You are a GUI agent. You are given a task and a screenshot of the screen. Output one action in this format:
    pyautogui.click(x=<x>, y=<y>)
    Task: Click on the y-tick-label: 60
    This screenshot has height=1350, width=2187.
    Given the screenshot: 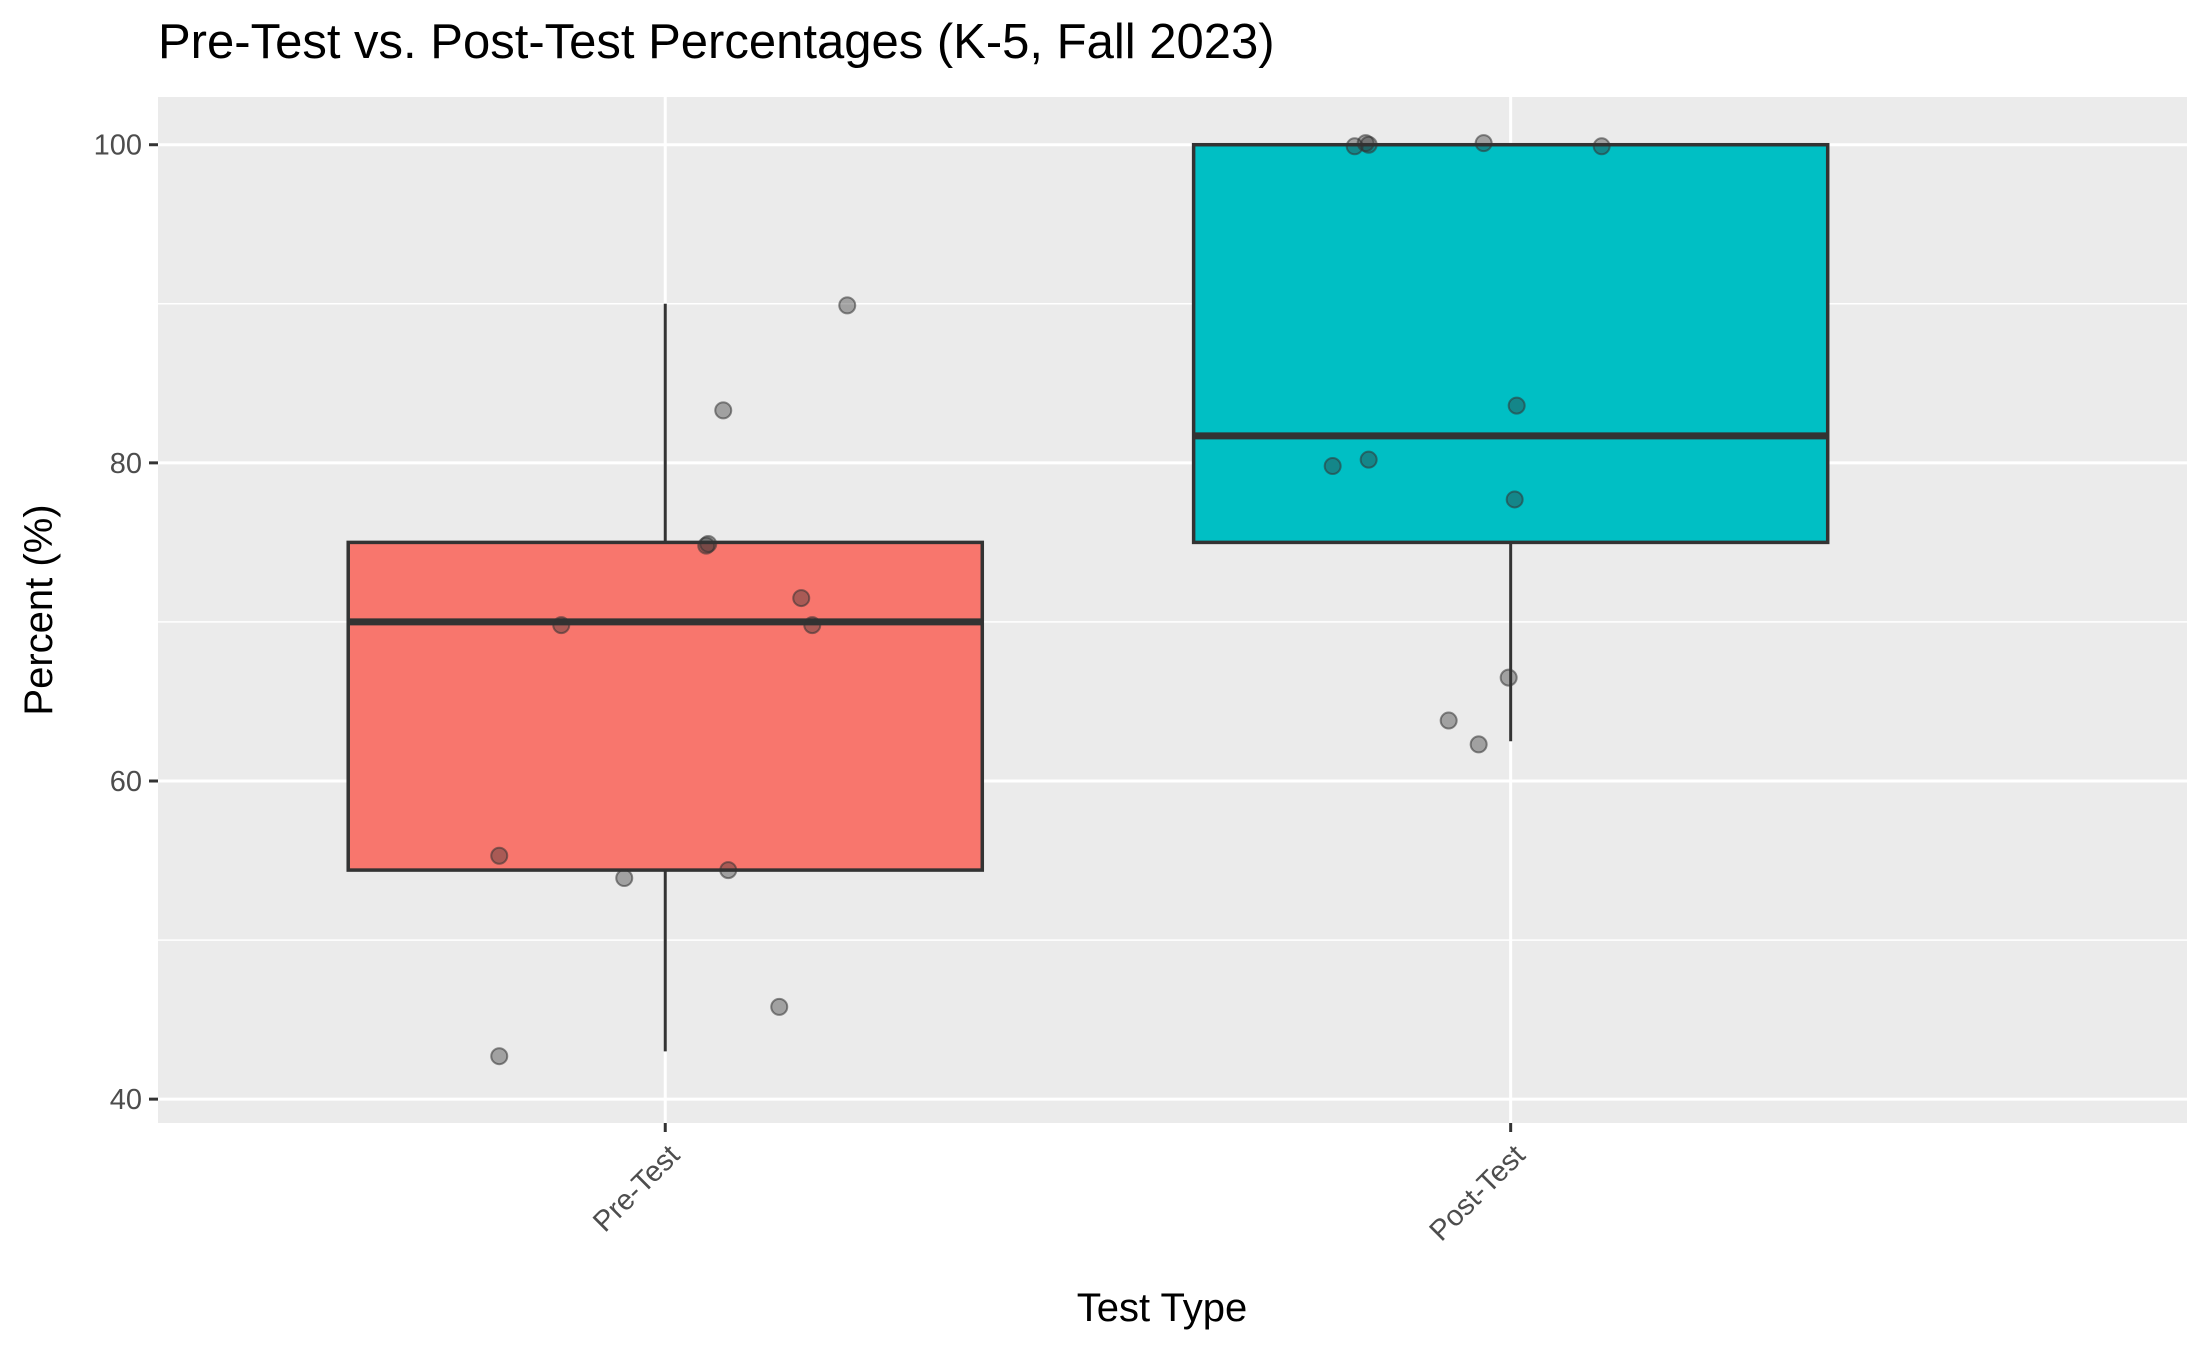 What is the action you would take?
    pyautogui.click(x=126, y=782)
    